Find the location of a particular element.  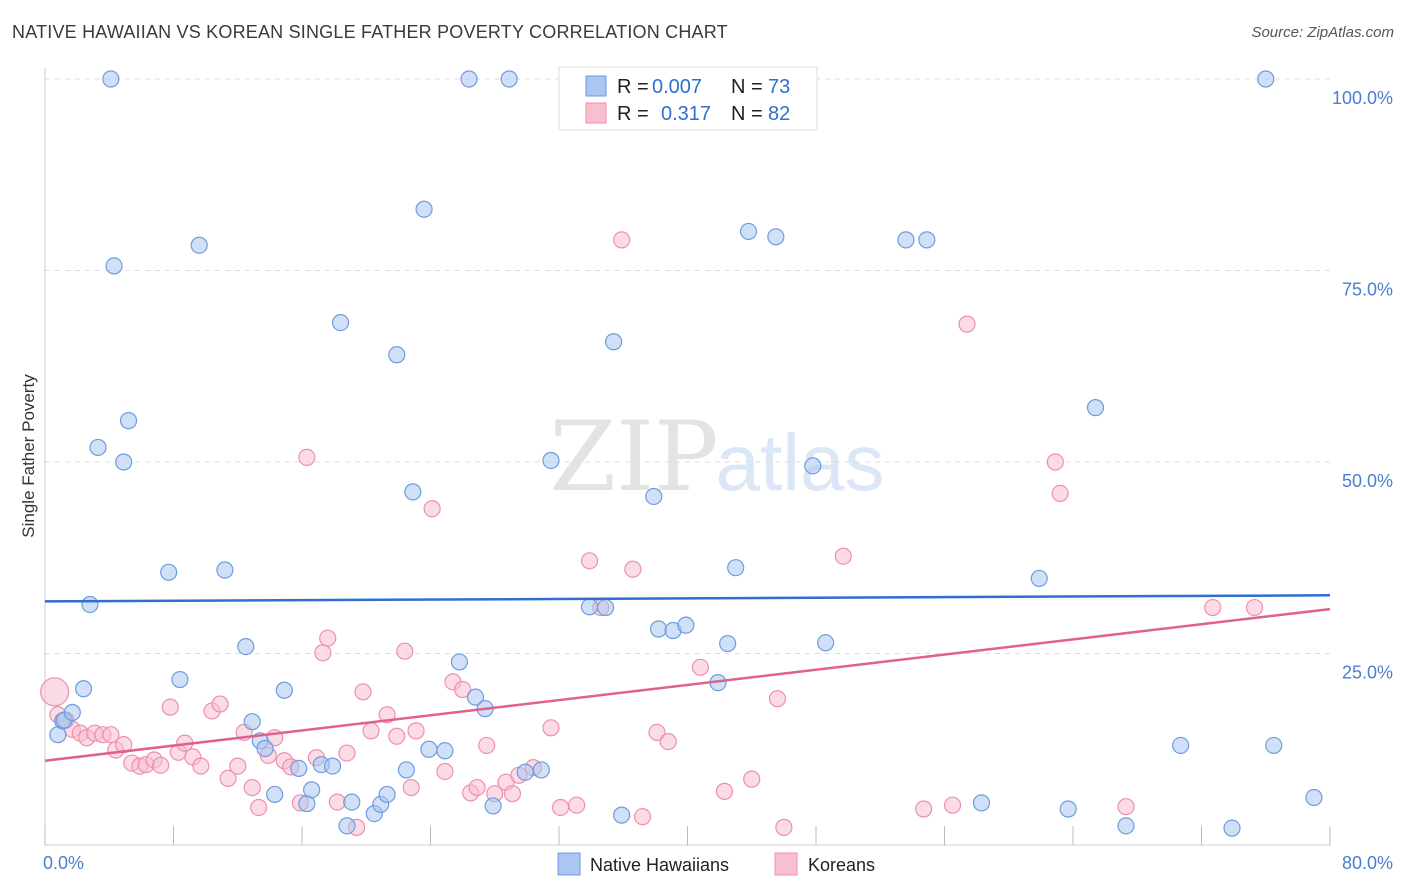

x-tick-label-max: 80.0% is located at coordinates (1367, 863).